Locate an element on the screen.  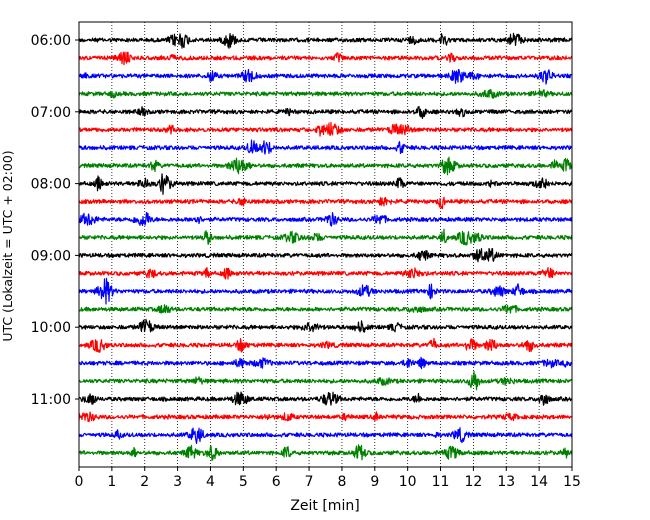
y-tick-label: 08:00 is located at coordinates (51, 185).